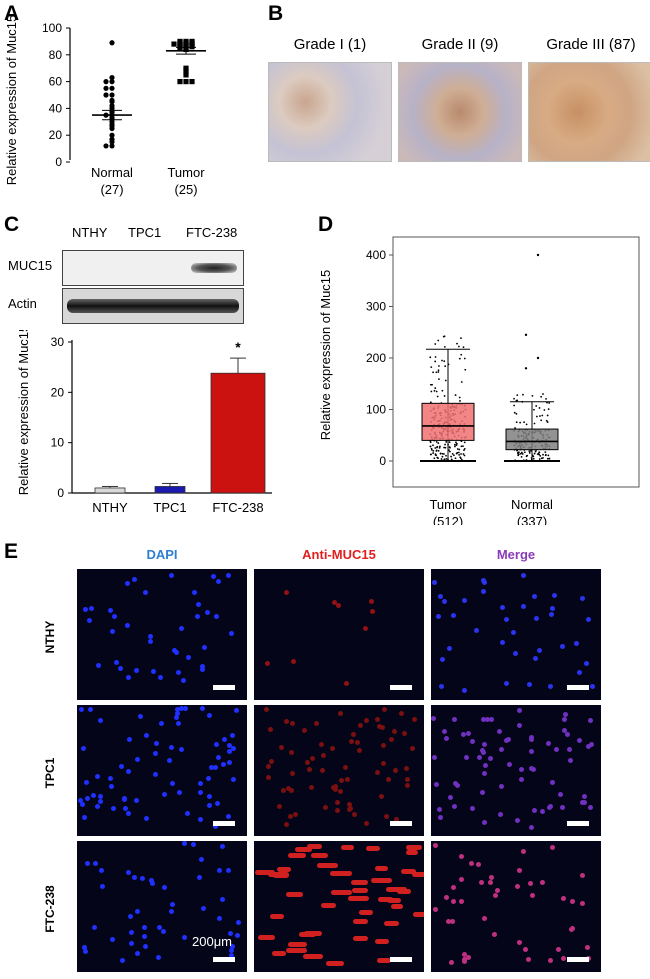 Image resolution: width=650 pixels, height=979 pixels. Describe the element at coordinates (11, 551) in the screenshot. I see `panel-label-e: E` at that location.